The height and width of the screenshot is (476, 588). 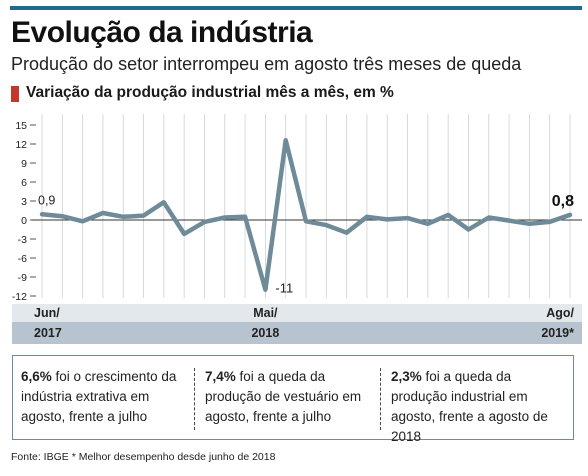 What do you see at coordinates (22, 259) in the screenshot?
I see `y-tick-label: -6` at bounding box center [22, 259].